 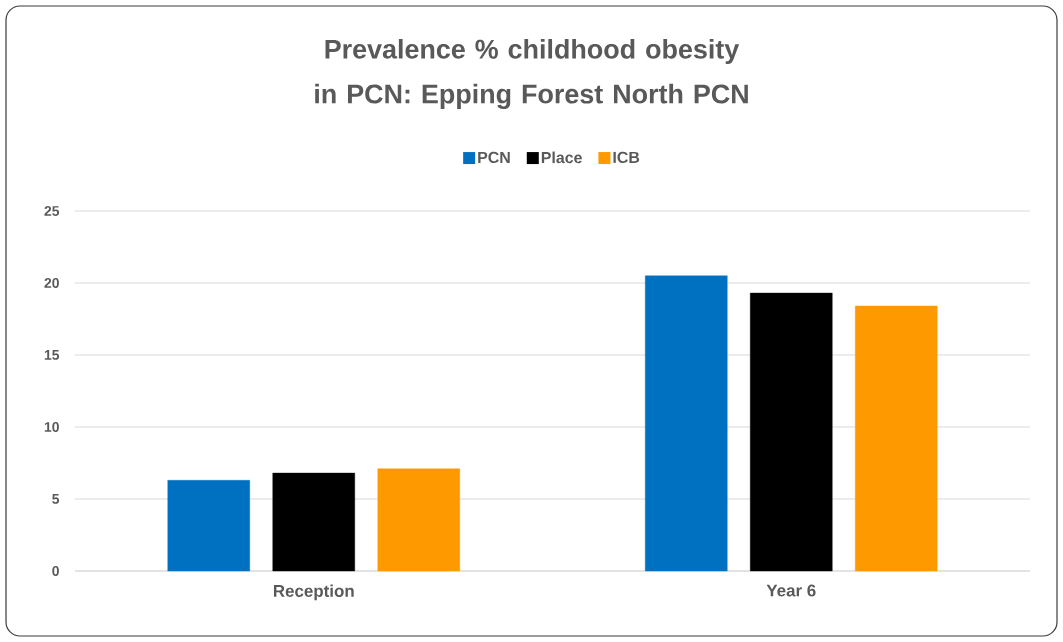 I want to click on chart-title: Prevalence % childhood obesity in PCN: Epping Forest North PCN, so click(x=531, y=73).